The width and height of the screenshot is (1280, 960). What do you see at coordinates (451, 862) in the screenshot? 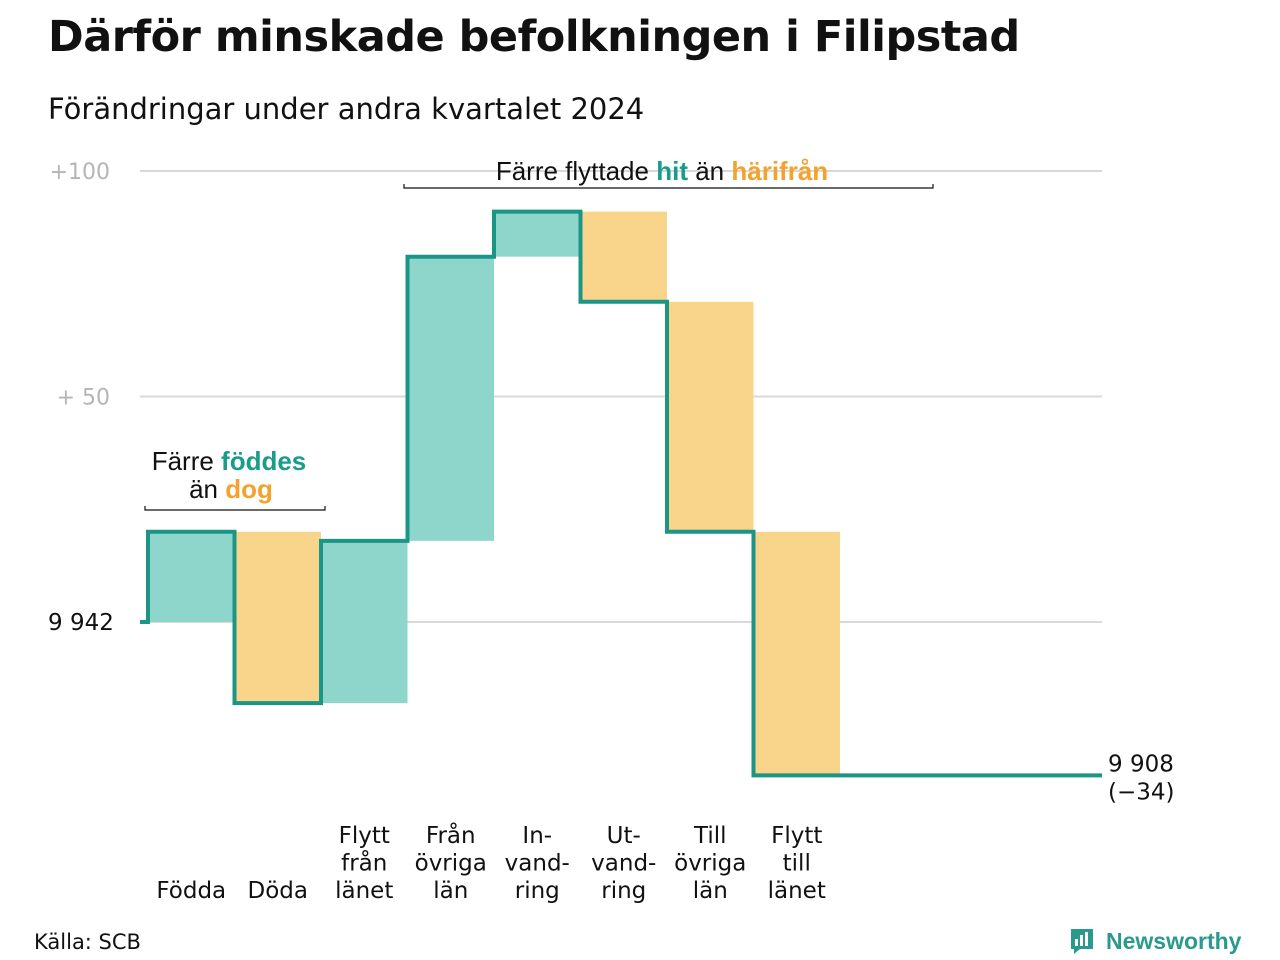
I see `category-label: Från övriga län` at bounding box center [451, 862].